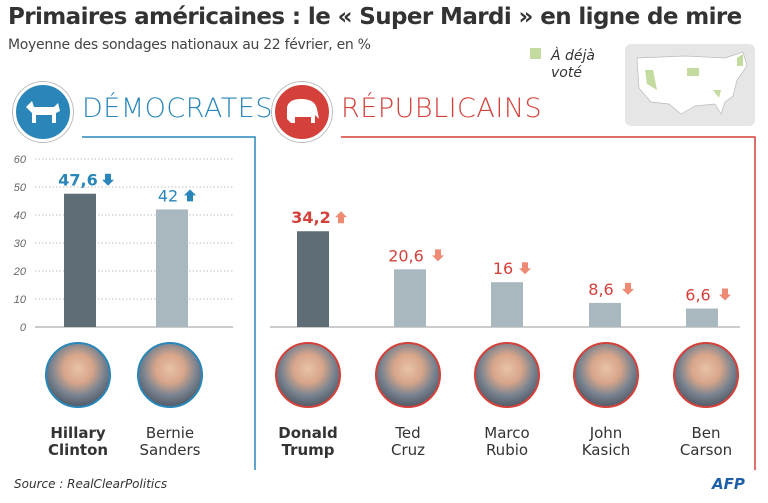 The image size is (768, 503). Describe the element at coordinates (308, 433) in the screenshot. I see `candidate-name-first: Donald` at that location.